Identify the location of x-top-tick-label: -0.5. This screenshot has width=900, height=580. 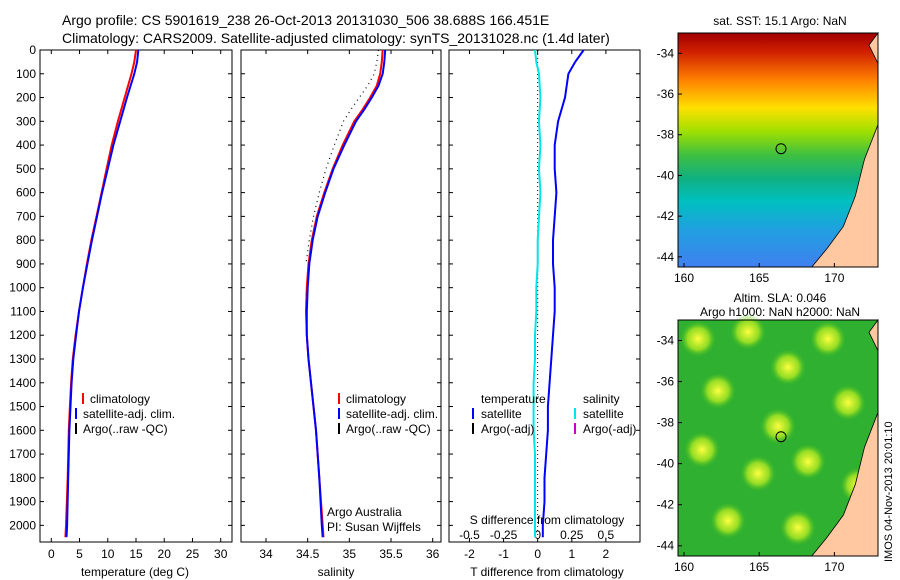
(469, 535).